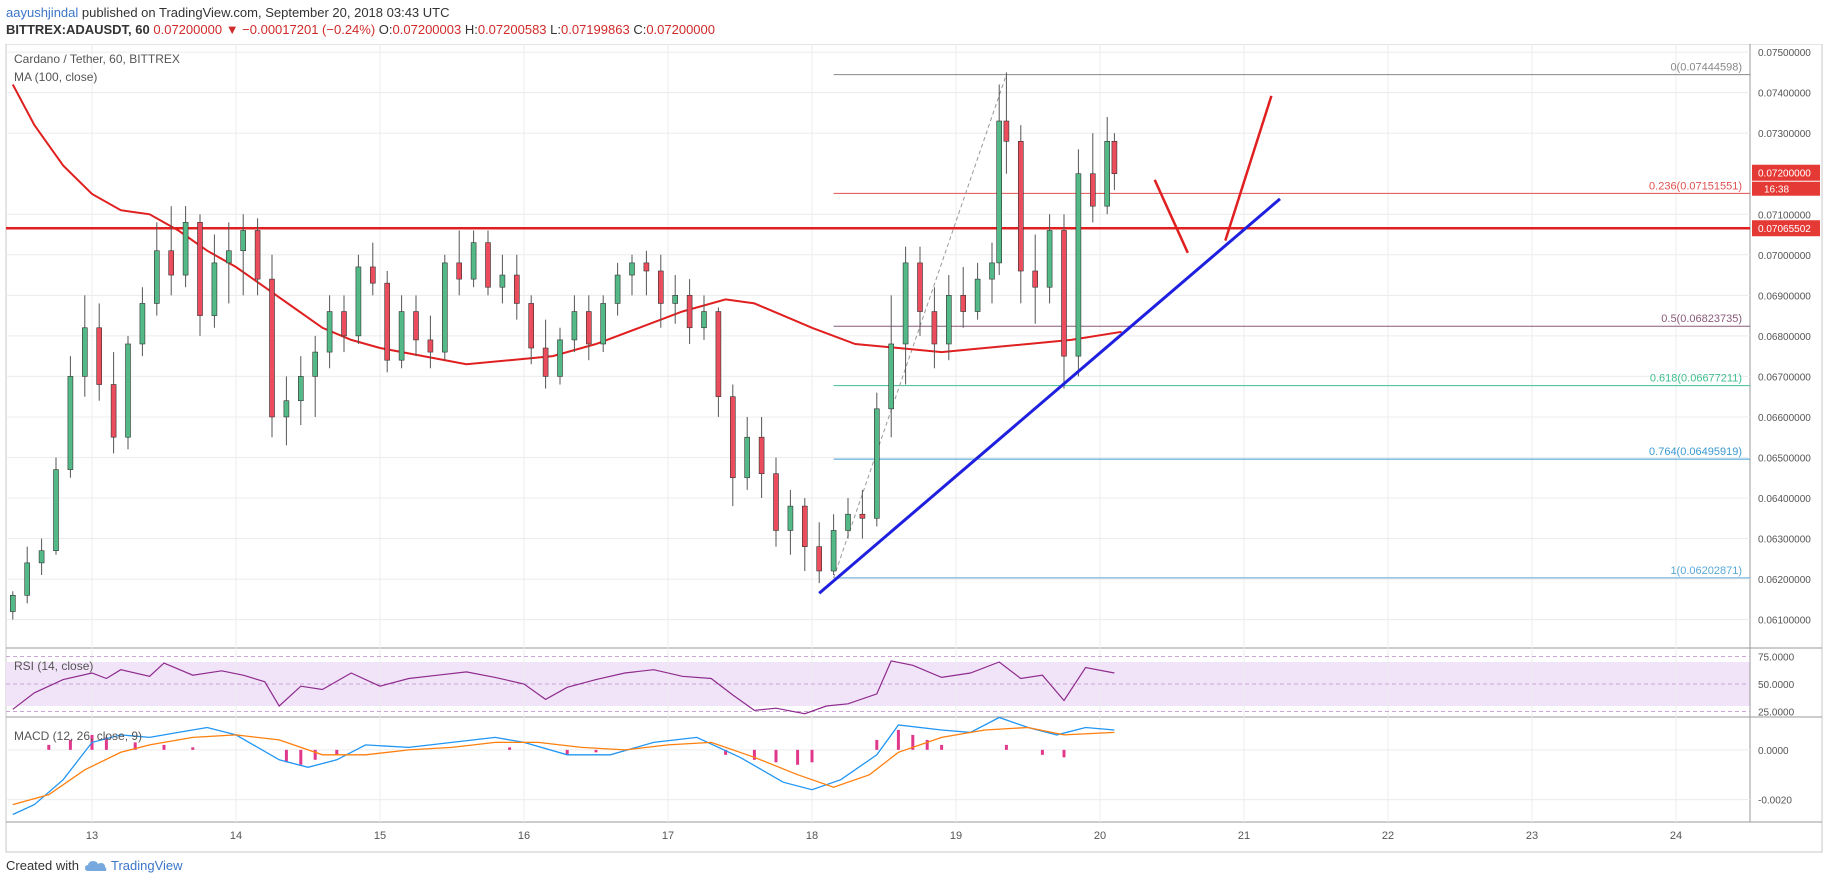 Image resolution: width=1828 pixels, height=885 pixels. I want to click on x-tick-label: 21, so click(1244, 836).